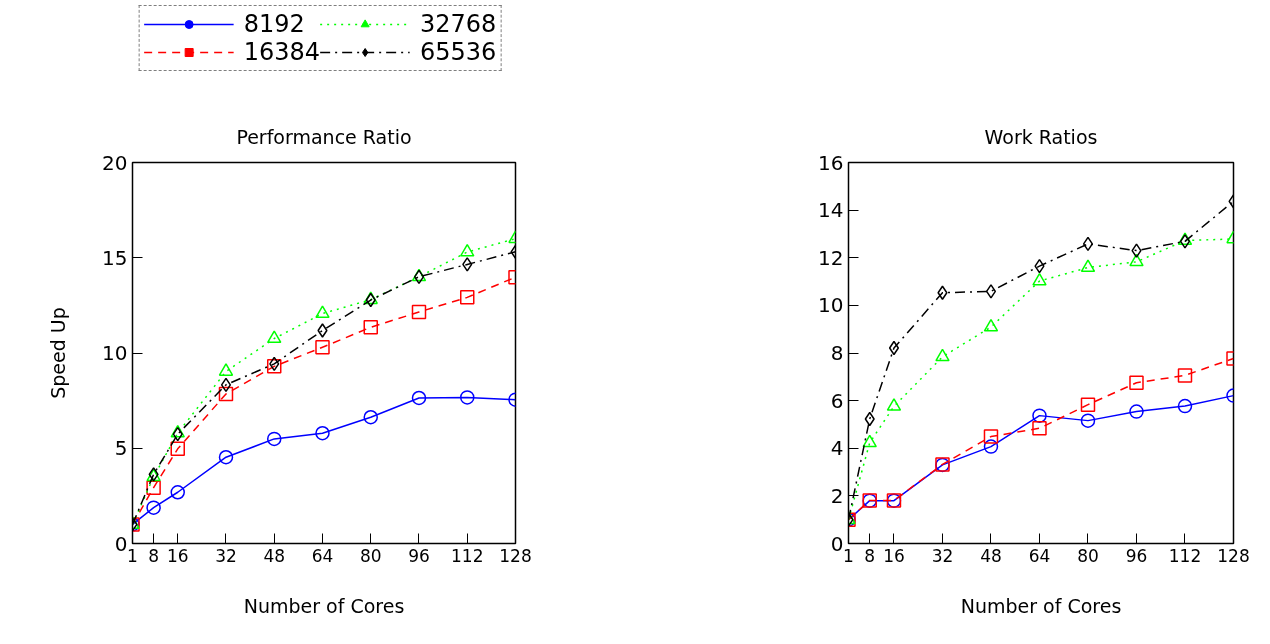 Image resolution: width=1270 pixels, height=644 pixels. Describe the element at coordinates (58, 353) in the screenshot. I see `y-axis-title: Speed Up` at that location.